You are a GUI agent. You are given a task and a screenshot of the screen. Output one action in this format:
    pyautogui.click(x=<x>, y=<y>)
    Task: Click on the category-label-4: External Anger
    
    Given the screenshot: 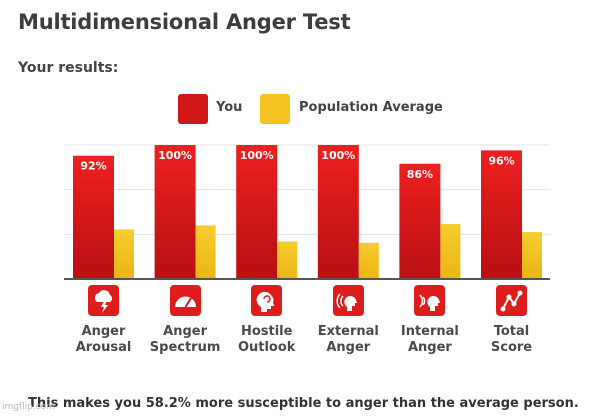 What is the action you would take?
    pyautogui.click(x=348, y=340)
    